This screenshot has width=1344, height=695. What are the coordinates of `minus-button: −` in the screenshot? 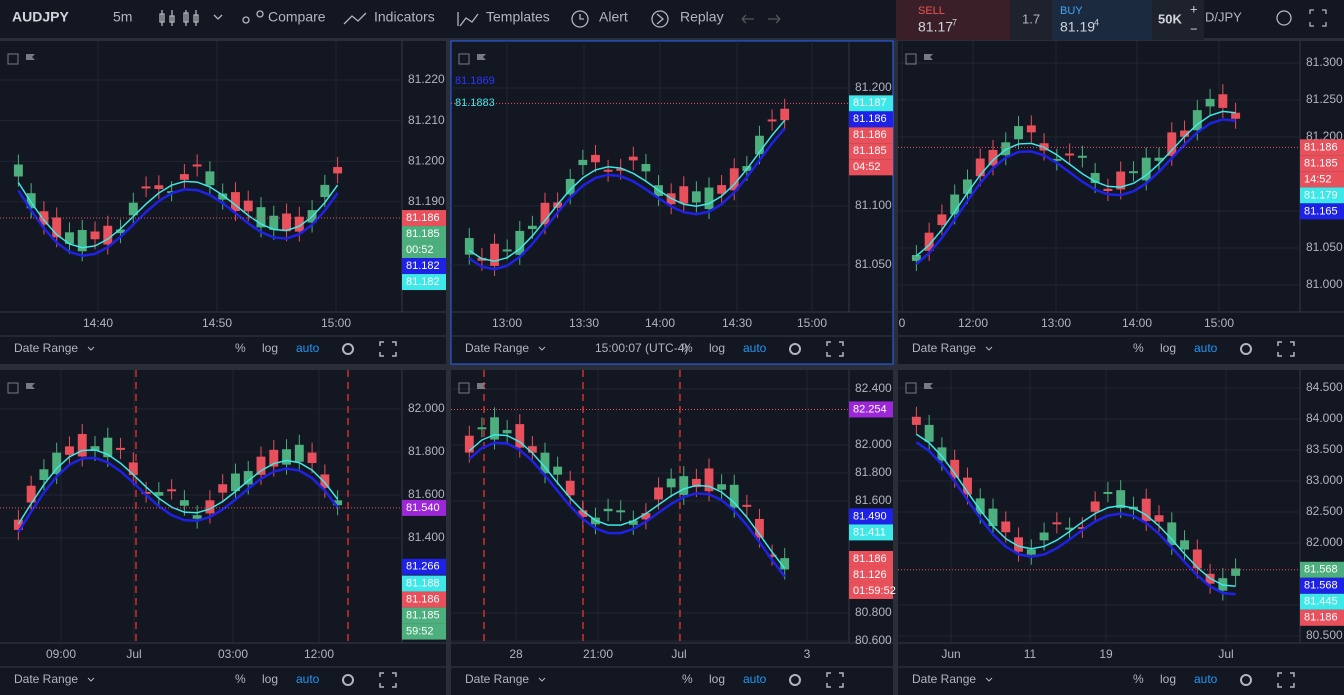 It's located at (1194, 28).